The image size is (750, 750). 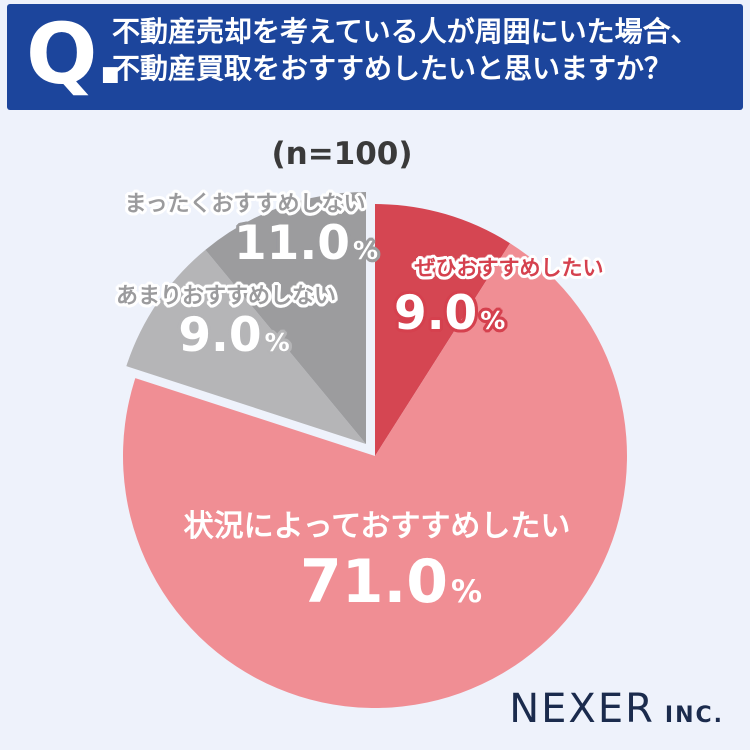 I want to click on slice-pct-mattaku-value: 11.0, so click(x=291, y=243).